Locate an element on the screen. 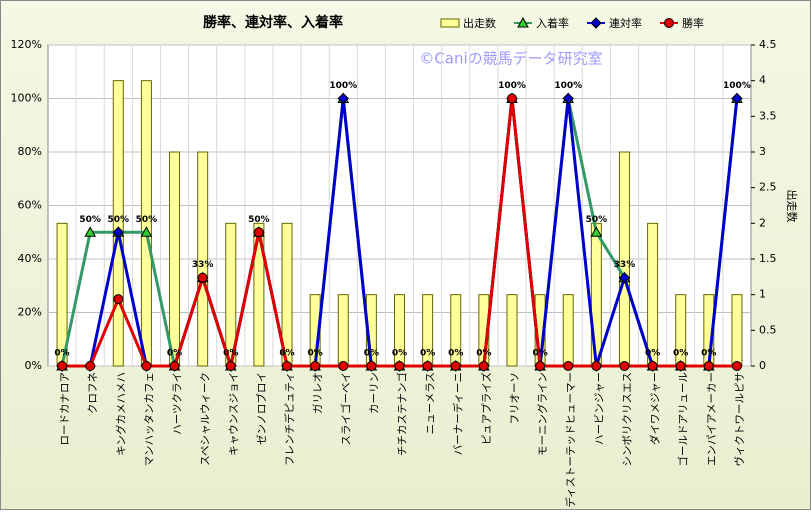  x-tick-label: キングカメハメハ is located at coordinates (120, 414).